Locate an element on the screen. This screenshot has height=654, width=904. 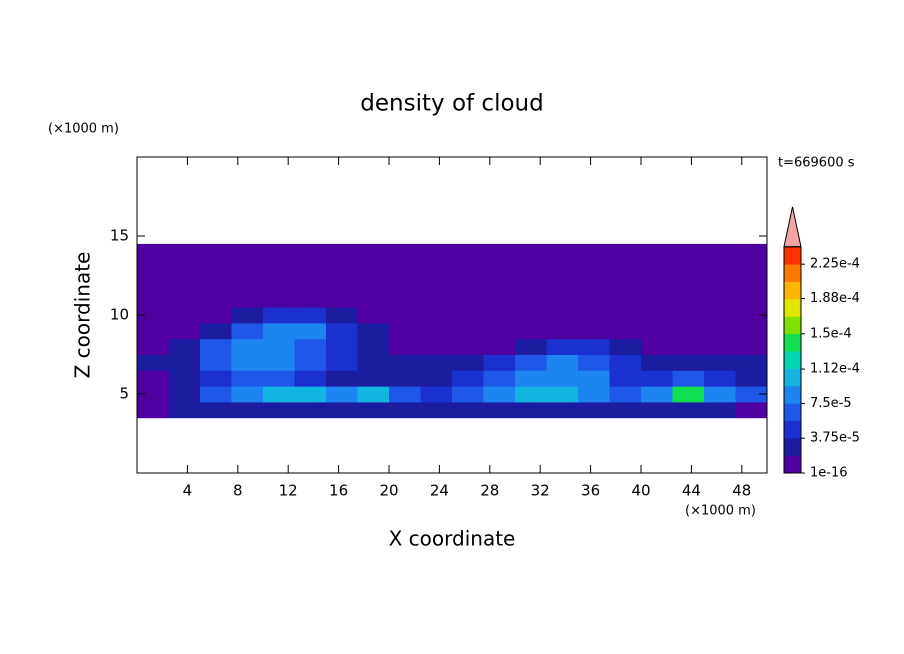
time-annotation: t=669600 s is located at coordinates (816, 163).